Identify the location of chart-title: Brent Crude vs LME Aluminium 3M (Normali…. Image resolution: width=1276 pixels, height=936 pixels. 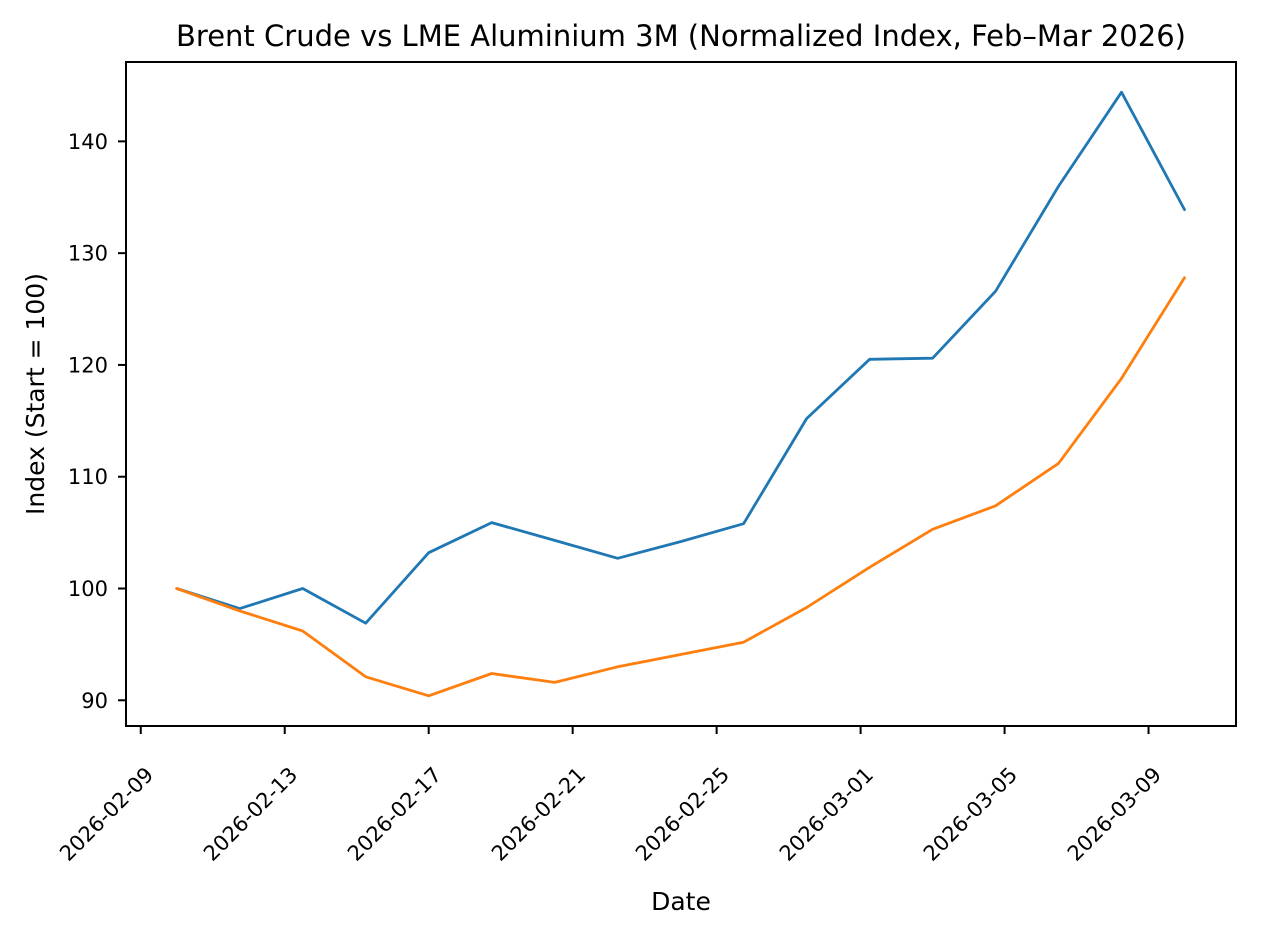
(681, 36).